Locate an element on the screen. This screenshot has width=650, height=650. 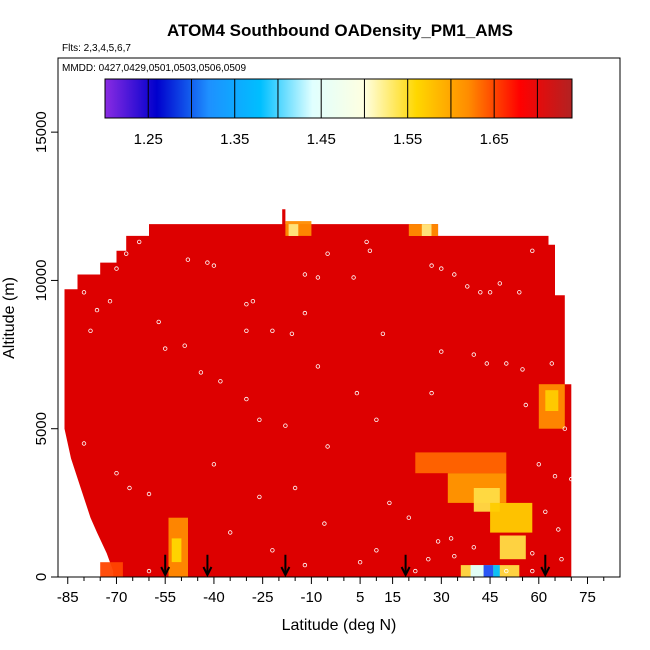
x-tick-label: -40 is located at coordinates (214, 597).